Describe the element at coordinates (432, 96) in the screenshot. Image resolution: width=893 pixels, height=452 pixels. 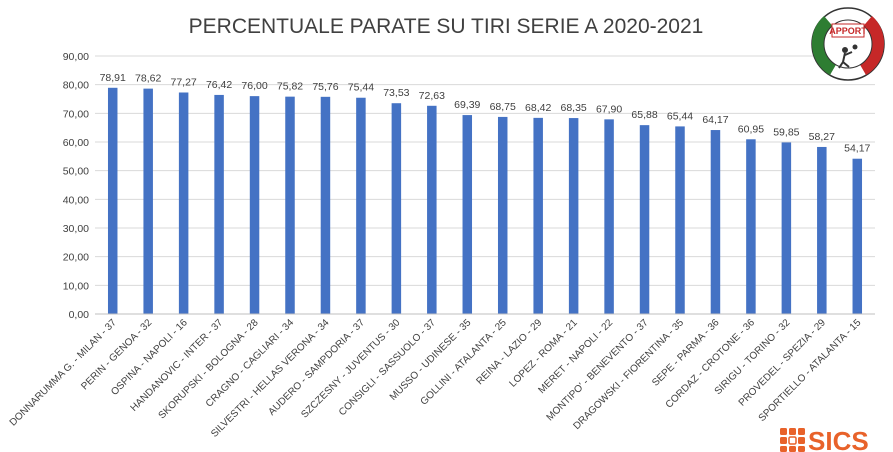
I see `data-label: 72,63` at that location.